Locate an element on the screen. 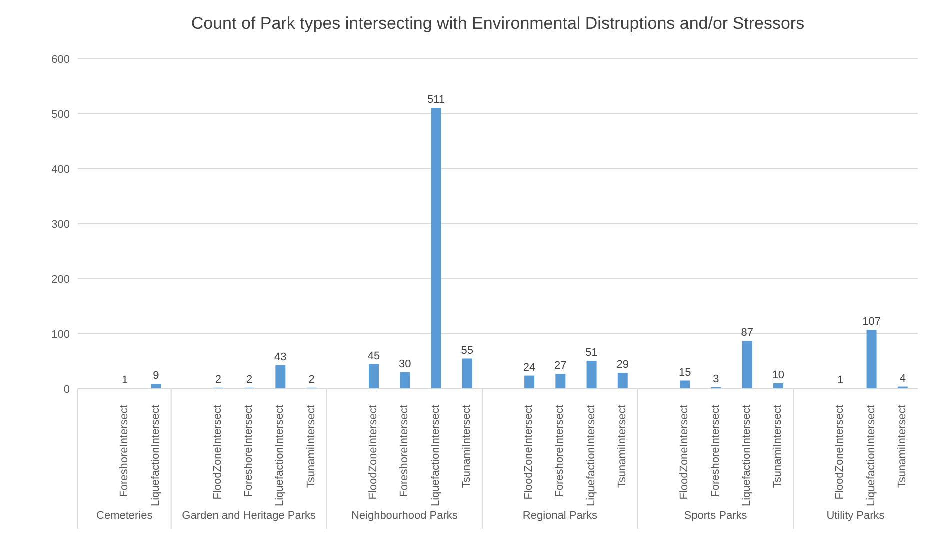  data-label: 51 is located at coordinates (592, 352).